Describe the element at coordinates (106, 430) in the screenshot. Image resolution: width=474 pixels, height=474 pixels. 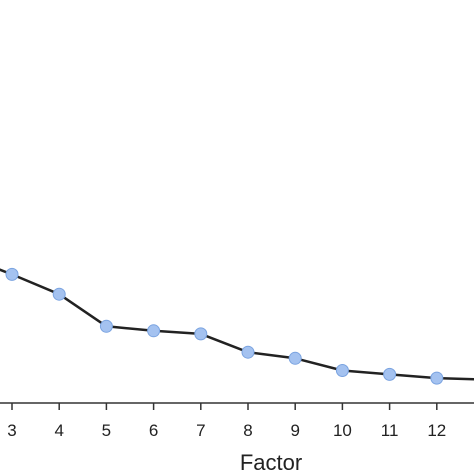
I see `x-tick-label-5: 5` at that location.